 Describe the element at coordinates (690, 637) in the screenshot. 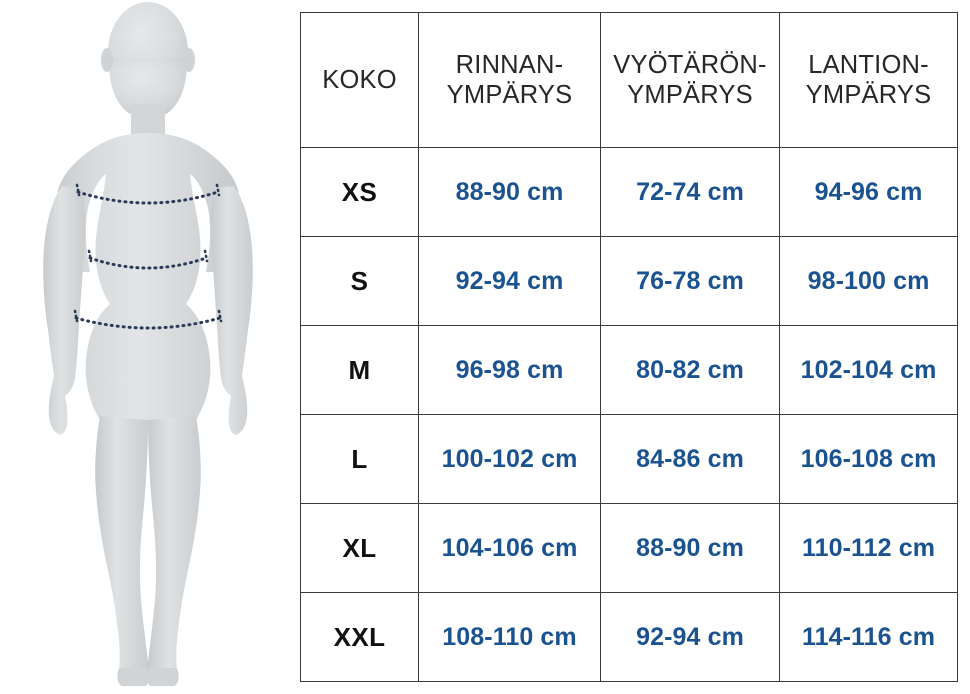

I see `cell-waist: 92-94 cm` at that location.